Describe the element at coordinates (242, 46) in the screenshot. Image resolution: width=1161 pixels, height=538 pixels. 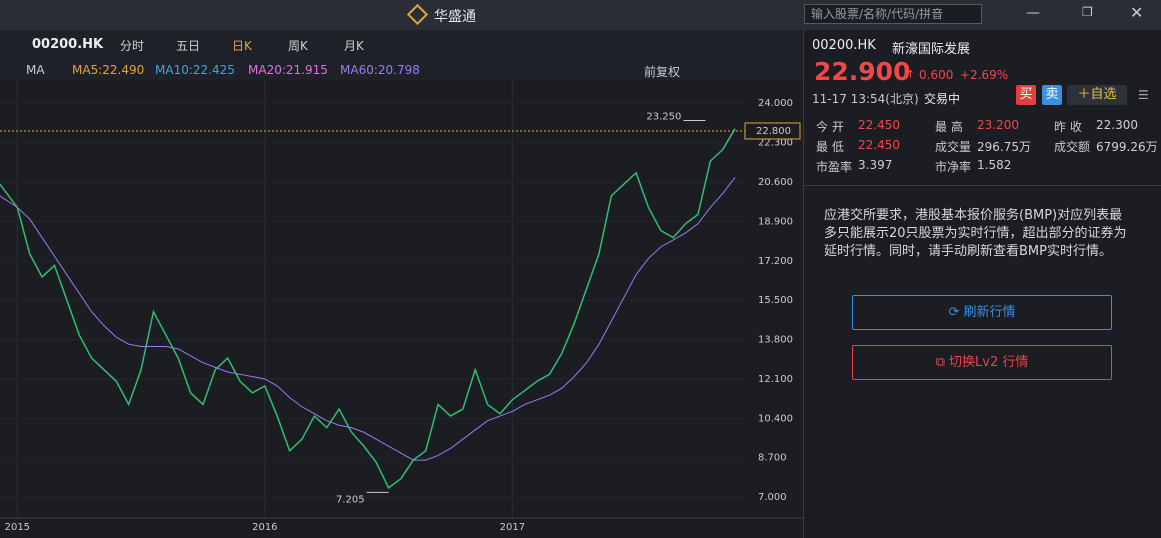
I see `tab: 日K` at that location.